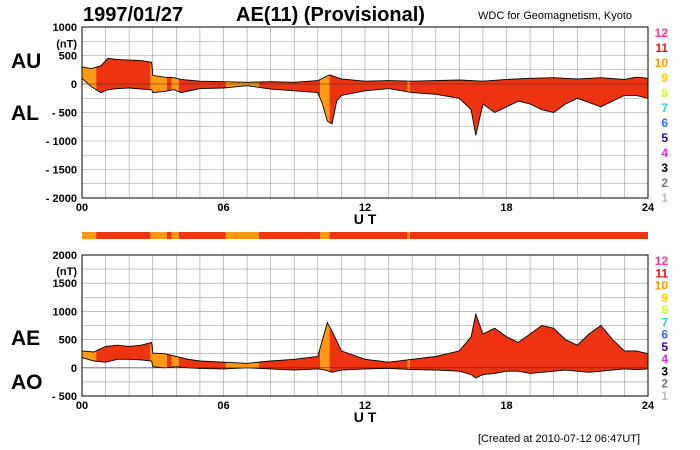  I want to click on y-tick-label: 1500, so click(65, 284).